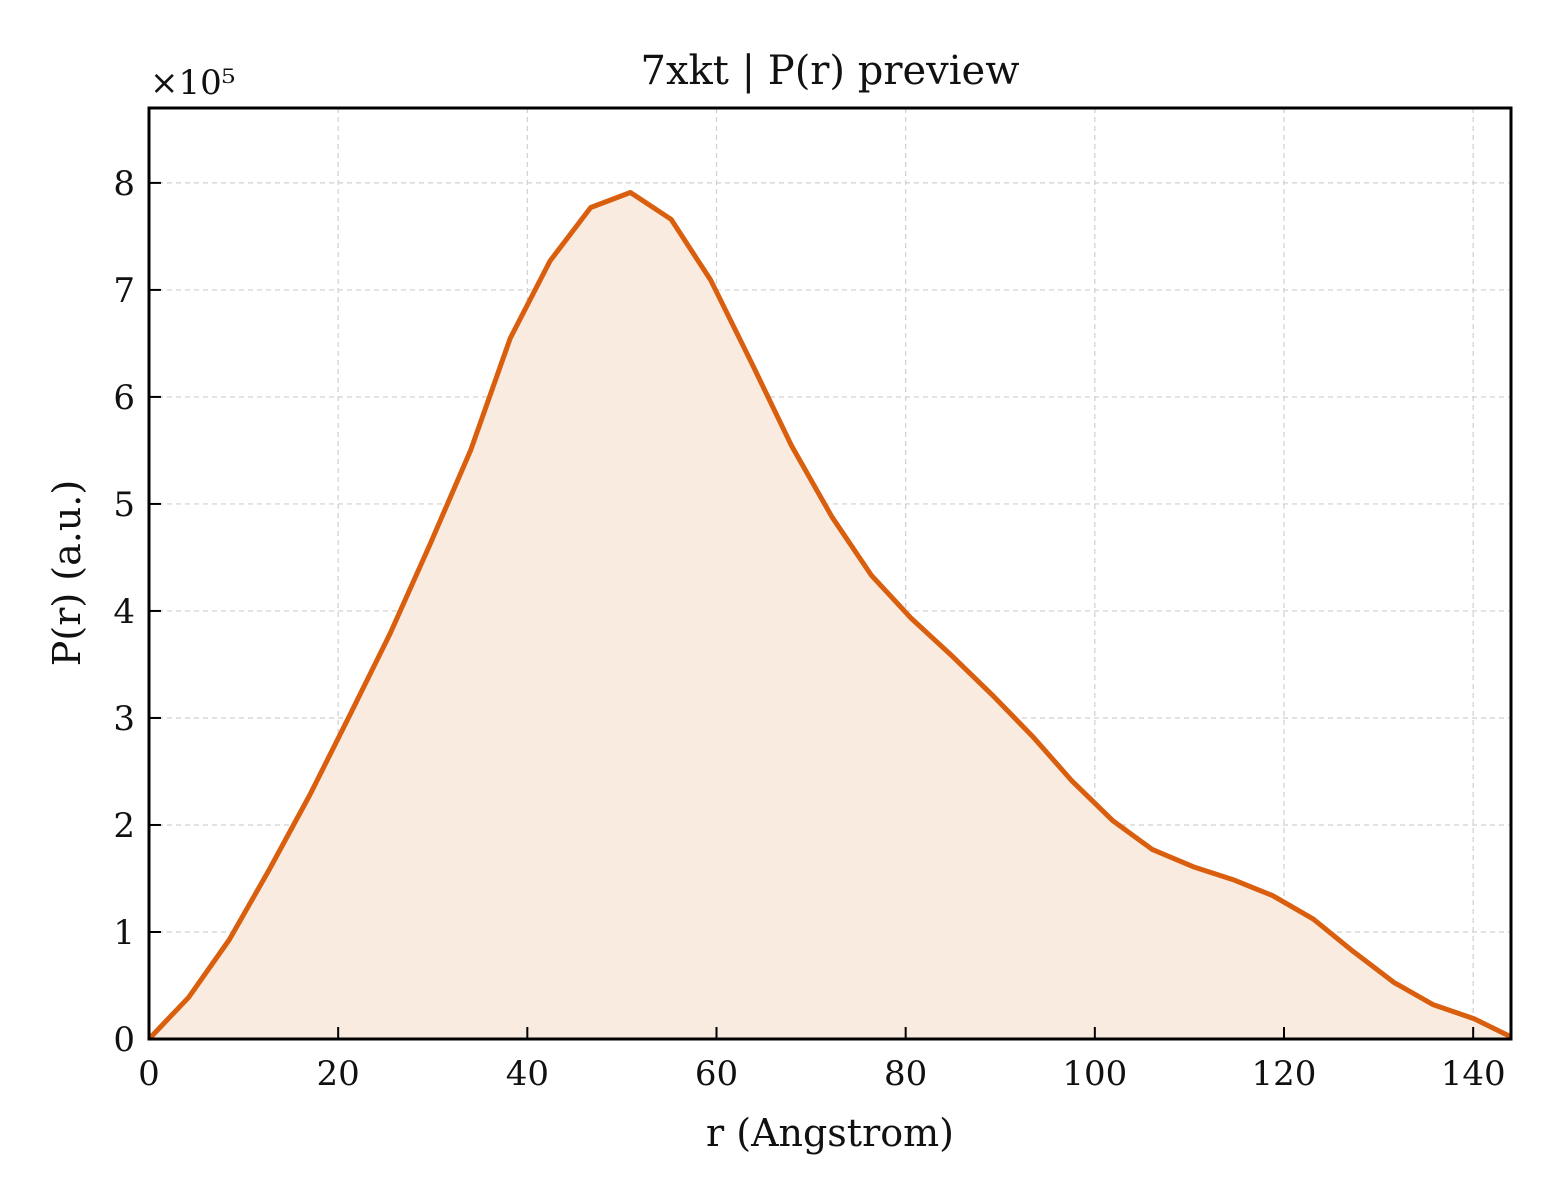  I want to click on x-tick-label: 80, so click(905, 1074).